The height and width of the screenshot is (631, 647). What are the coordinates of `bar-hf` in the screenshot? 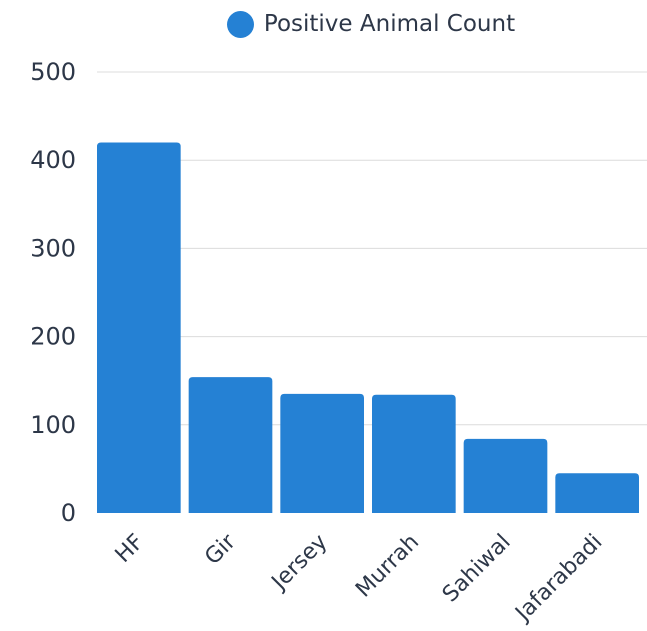 It's located at (139, 327).